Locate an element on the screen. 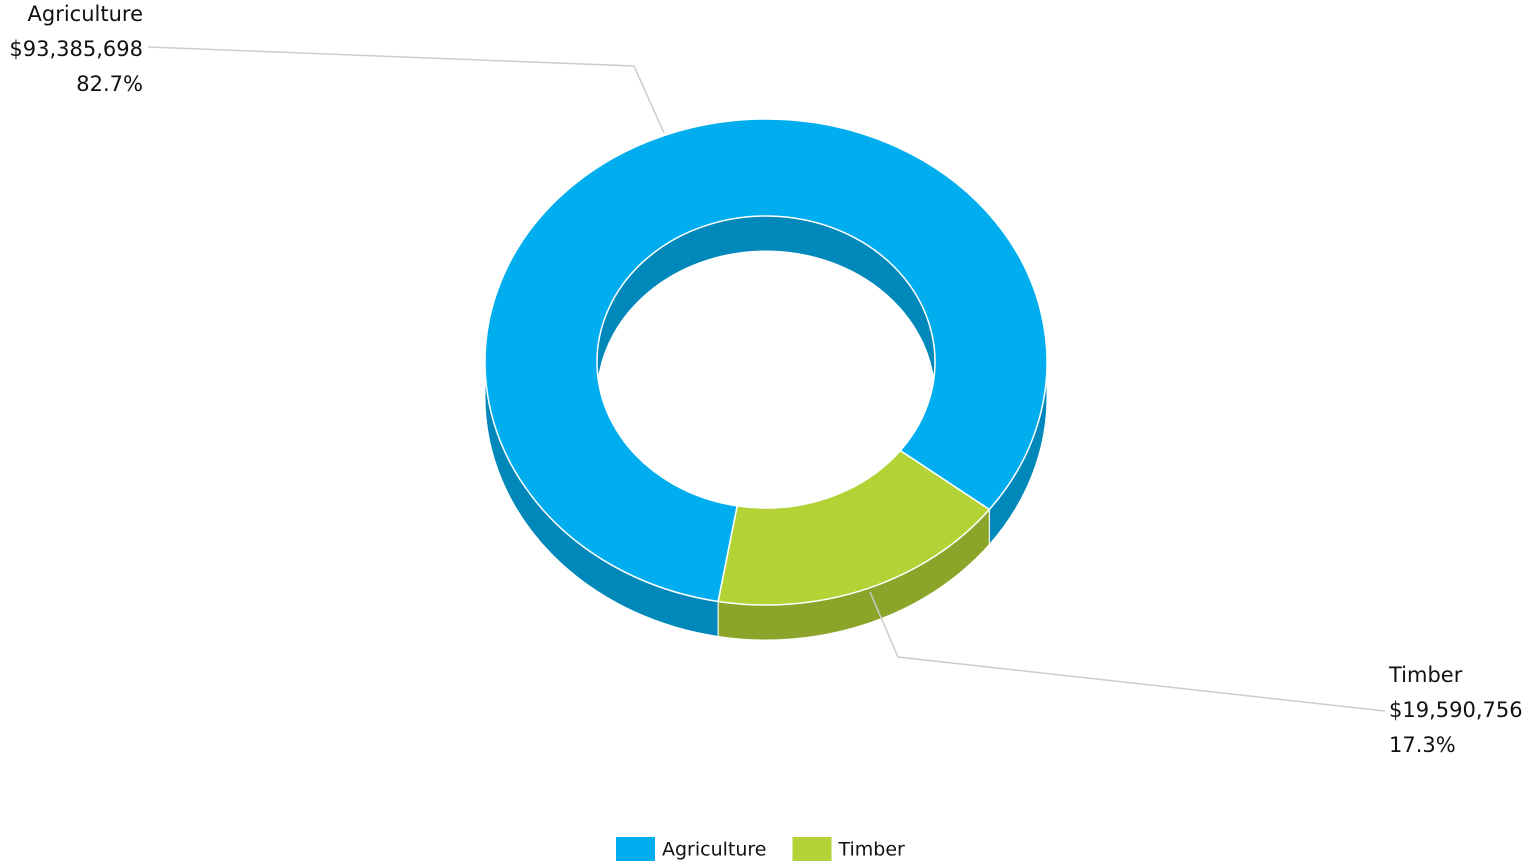 Image resolution: width=1522 pixels, height=861 pixels. legend: Agriculture Timber is located at coordinates (760, 849).